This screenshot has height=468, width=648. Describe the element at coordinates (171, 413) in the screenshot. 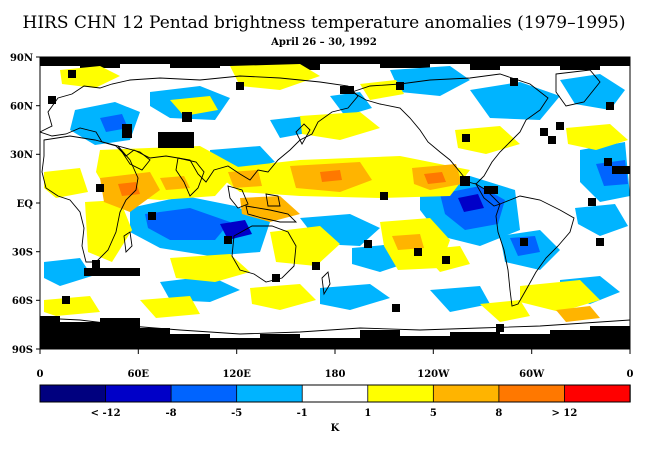

I see `colorbar-label-minus8: -8` at that location.